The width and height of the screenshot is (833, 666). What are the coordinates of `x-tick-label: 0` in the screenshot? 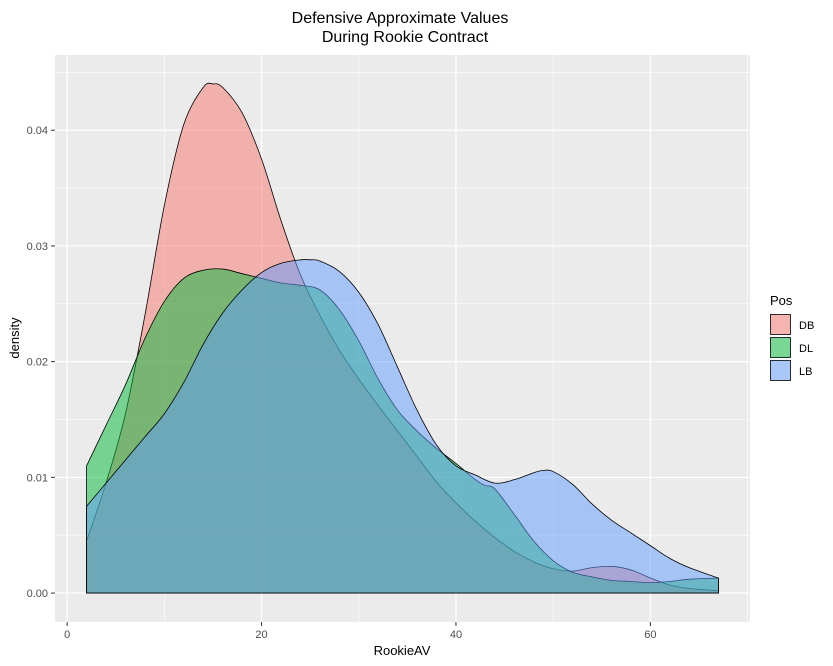 It's located at (67, 635).